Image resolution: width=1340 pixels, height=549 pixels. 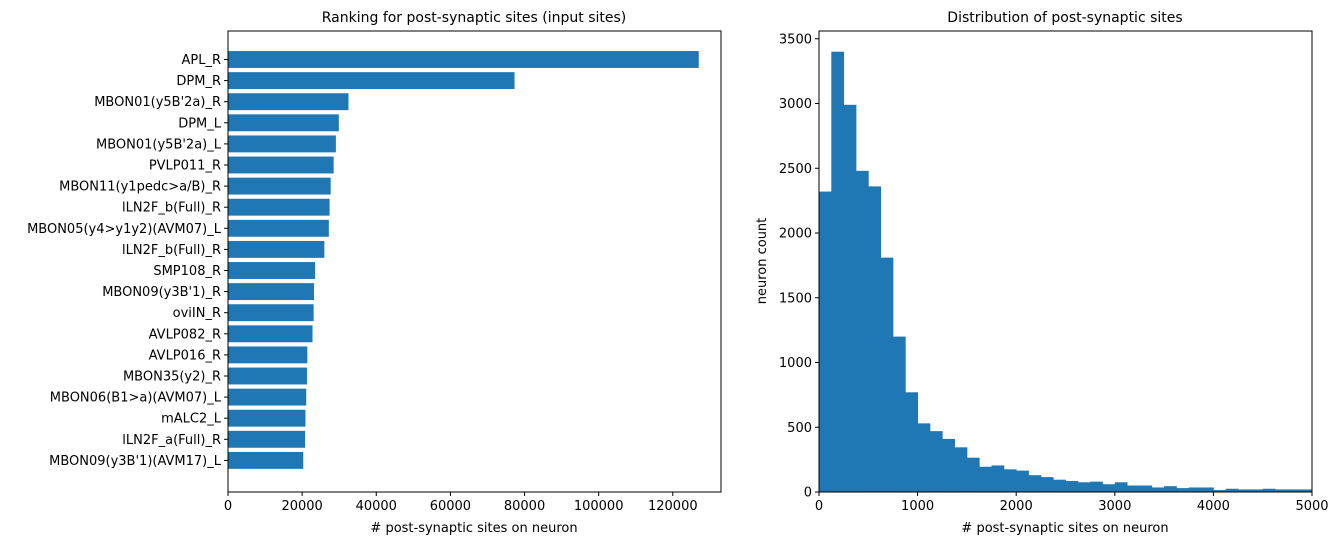 I want to click on y-tick-label: MBON35(y2)_R, so click(x=172, y=377).